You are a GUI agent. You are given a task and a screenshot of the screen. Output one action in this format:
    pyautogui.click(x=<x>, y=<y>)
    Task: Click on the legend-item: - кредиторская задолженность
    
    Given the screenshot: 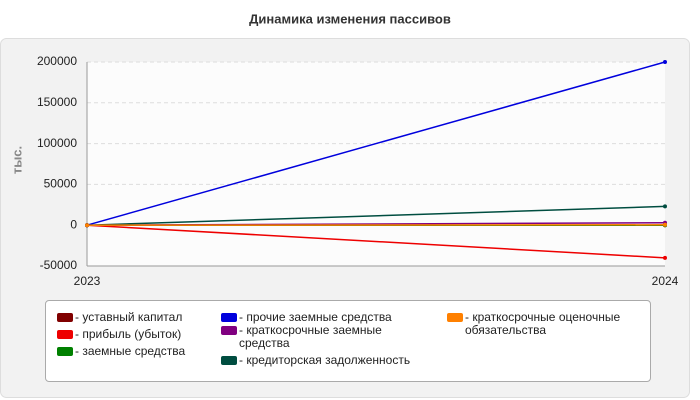 What is the action you would take?
    pyautogui.click(x=331, y=360)
    